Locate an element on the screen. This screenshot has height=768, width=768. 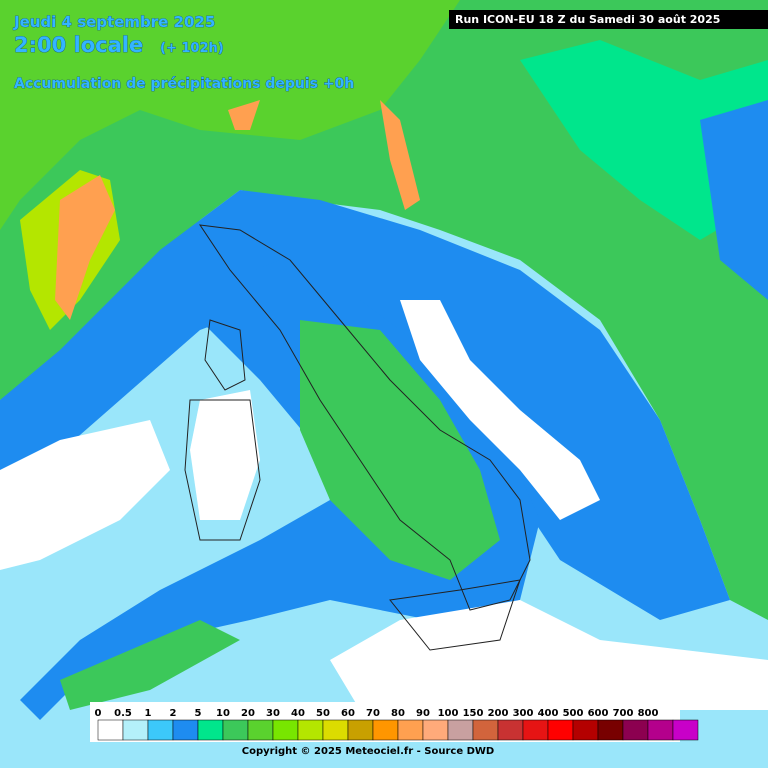
legend-label: 70 is located at coordinates (373, 713).